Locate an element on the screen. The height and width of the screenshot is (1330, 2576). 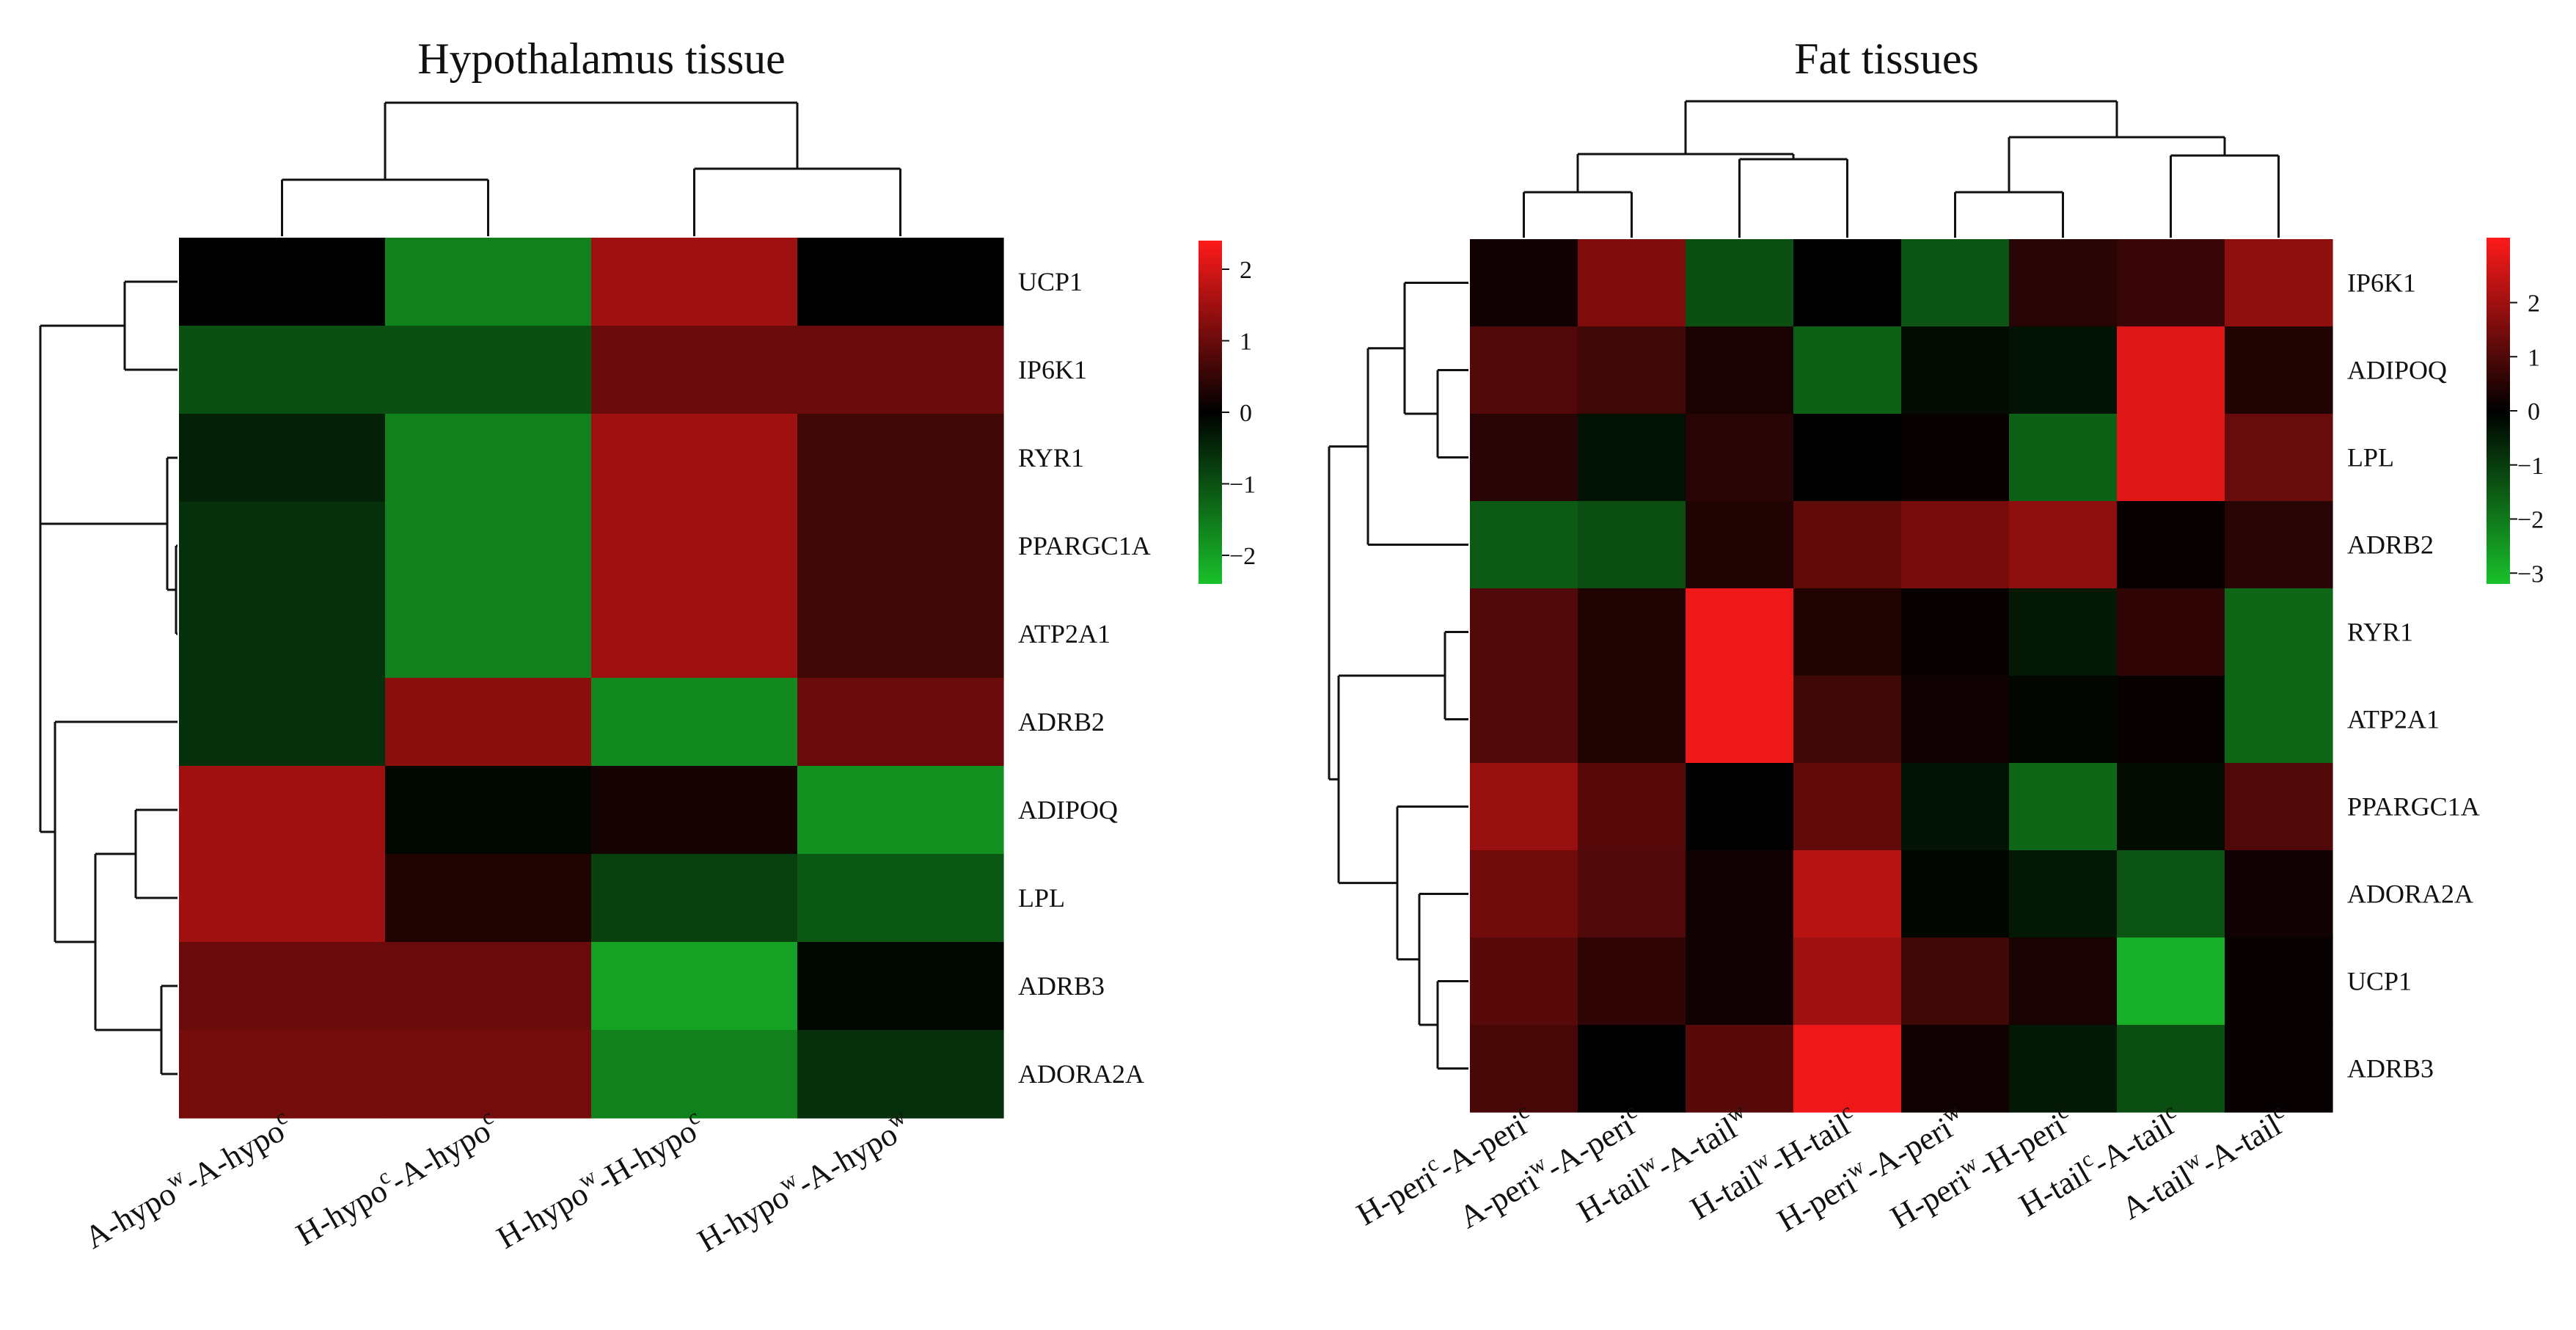
hypo-colorbar-tick-label: −2 is located at coordinates (1242, 556).